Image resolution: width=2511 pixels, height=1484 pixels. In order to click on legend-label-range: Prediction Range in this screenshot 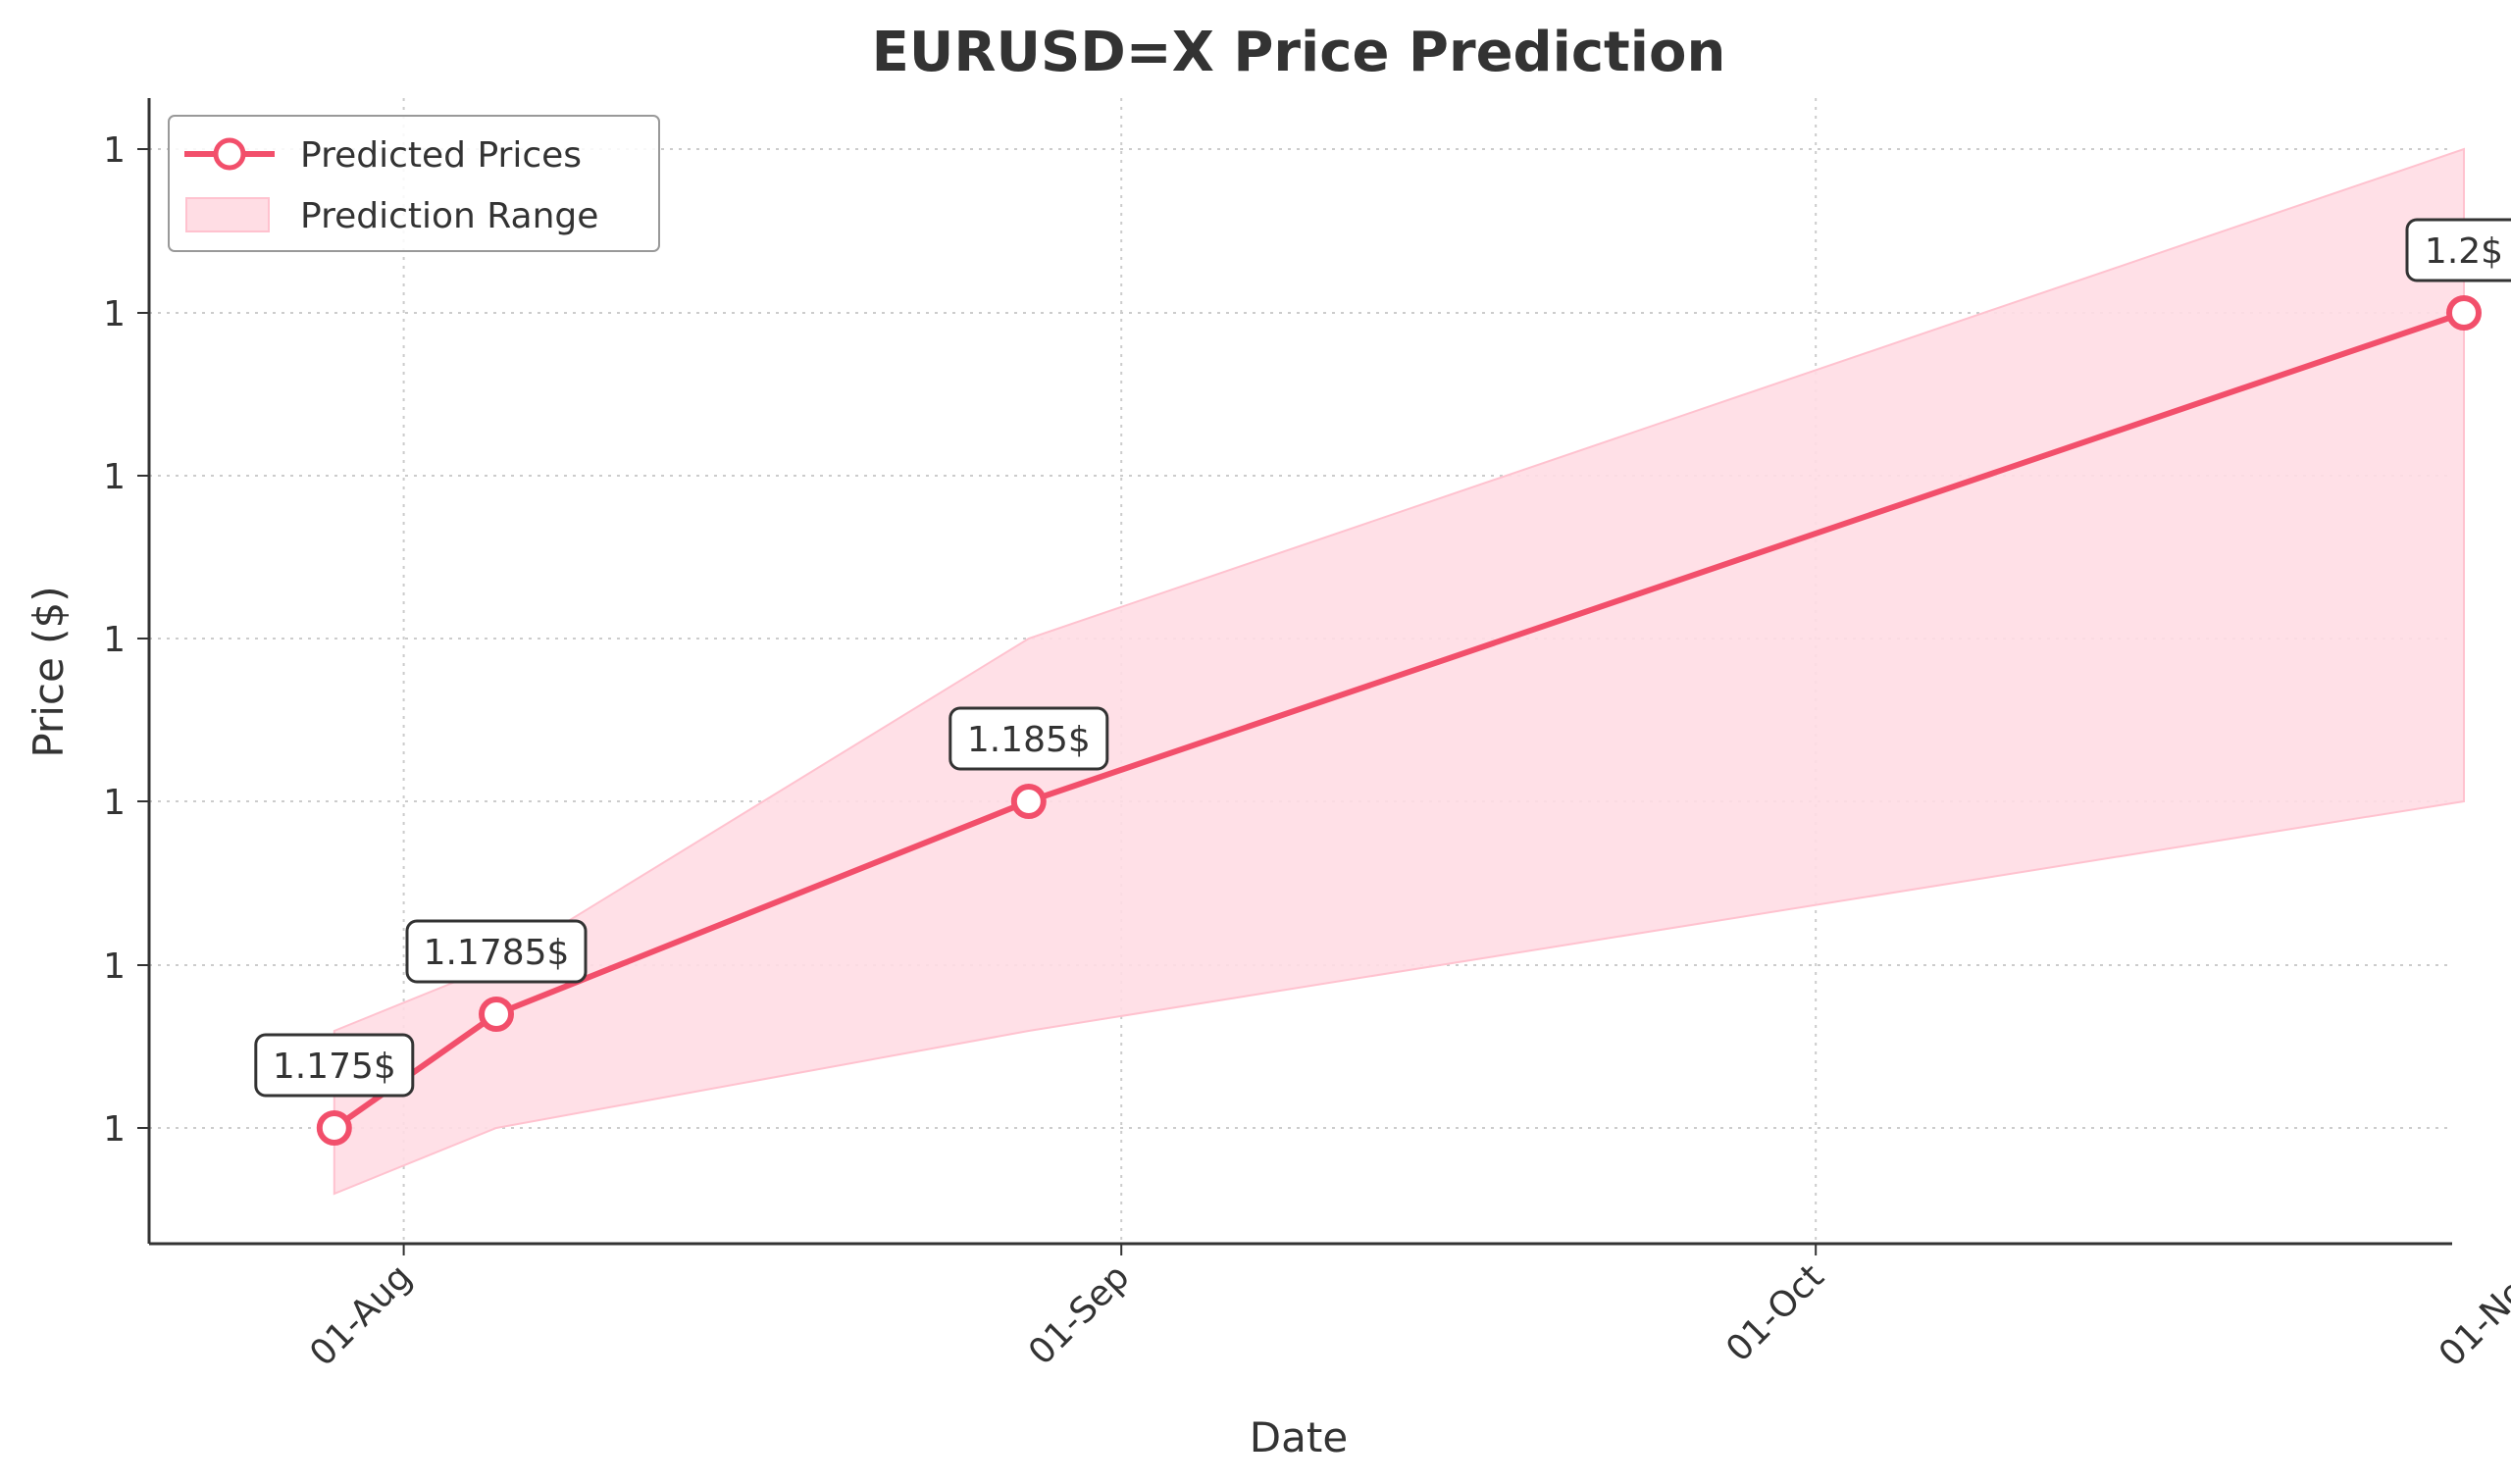, I will do `click(449, 216)`.